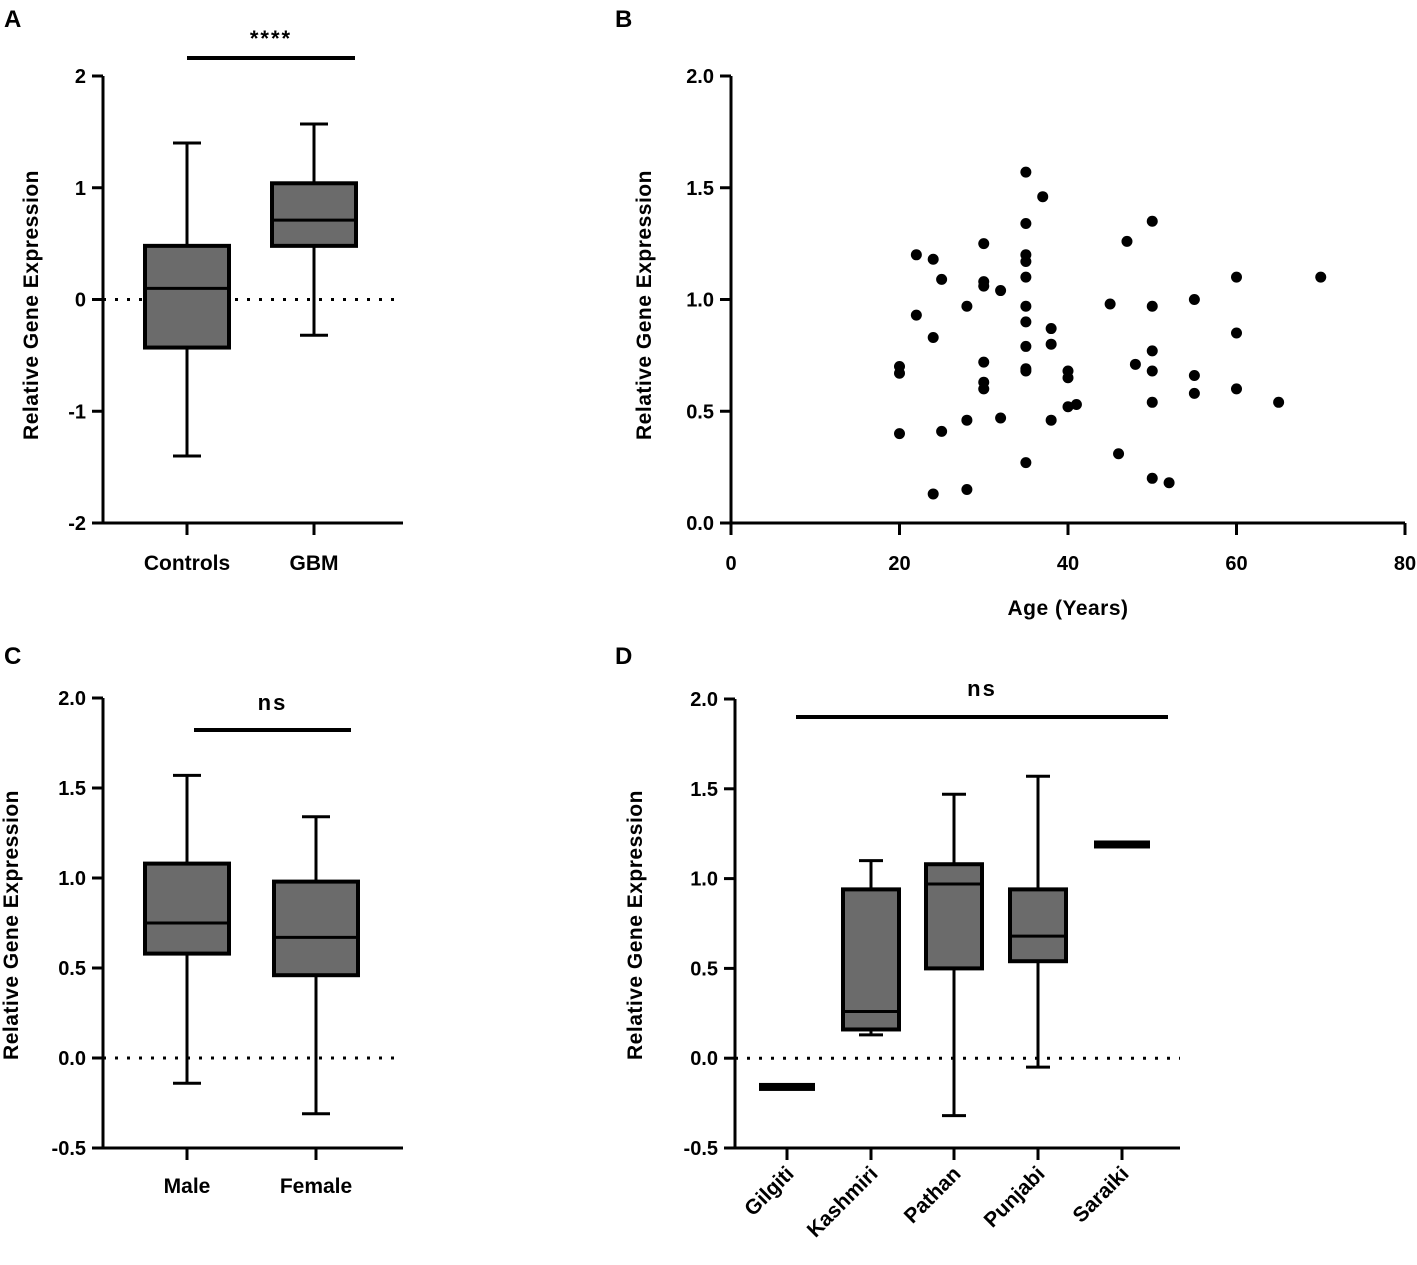  Describe the element at coordinates (623, 656) in the screenshot. I see `panel-letter-d: D` at that location.